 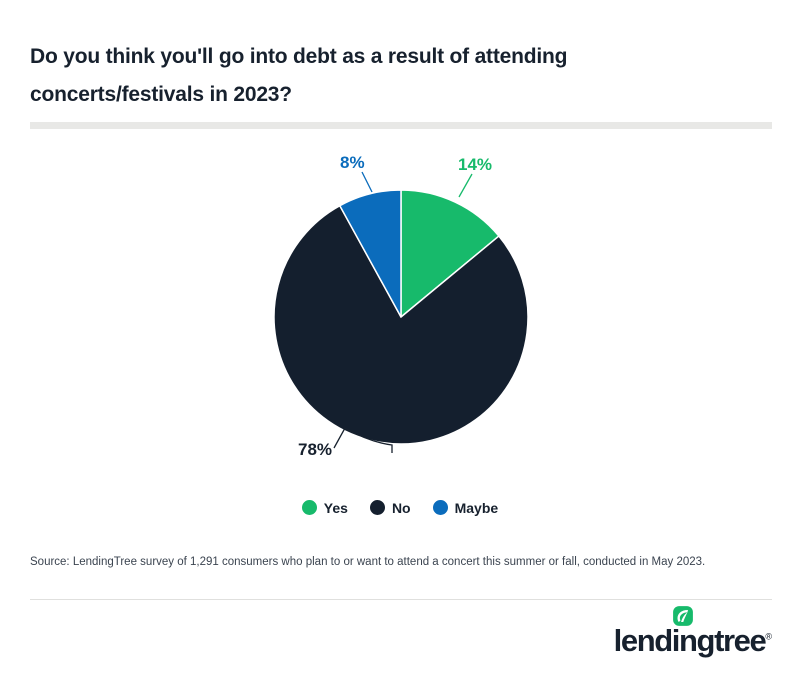 What do you see at coordinates (315, 449) in the screenshot?
I see `pie-value-label-no: 78%` at bounding box center [315, 449].